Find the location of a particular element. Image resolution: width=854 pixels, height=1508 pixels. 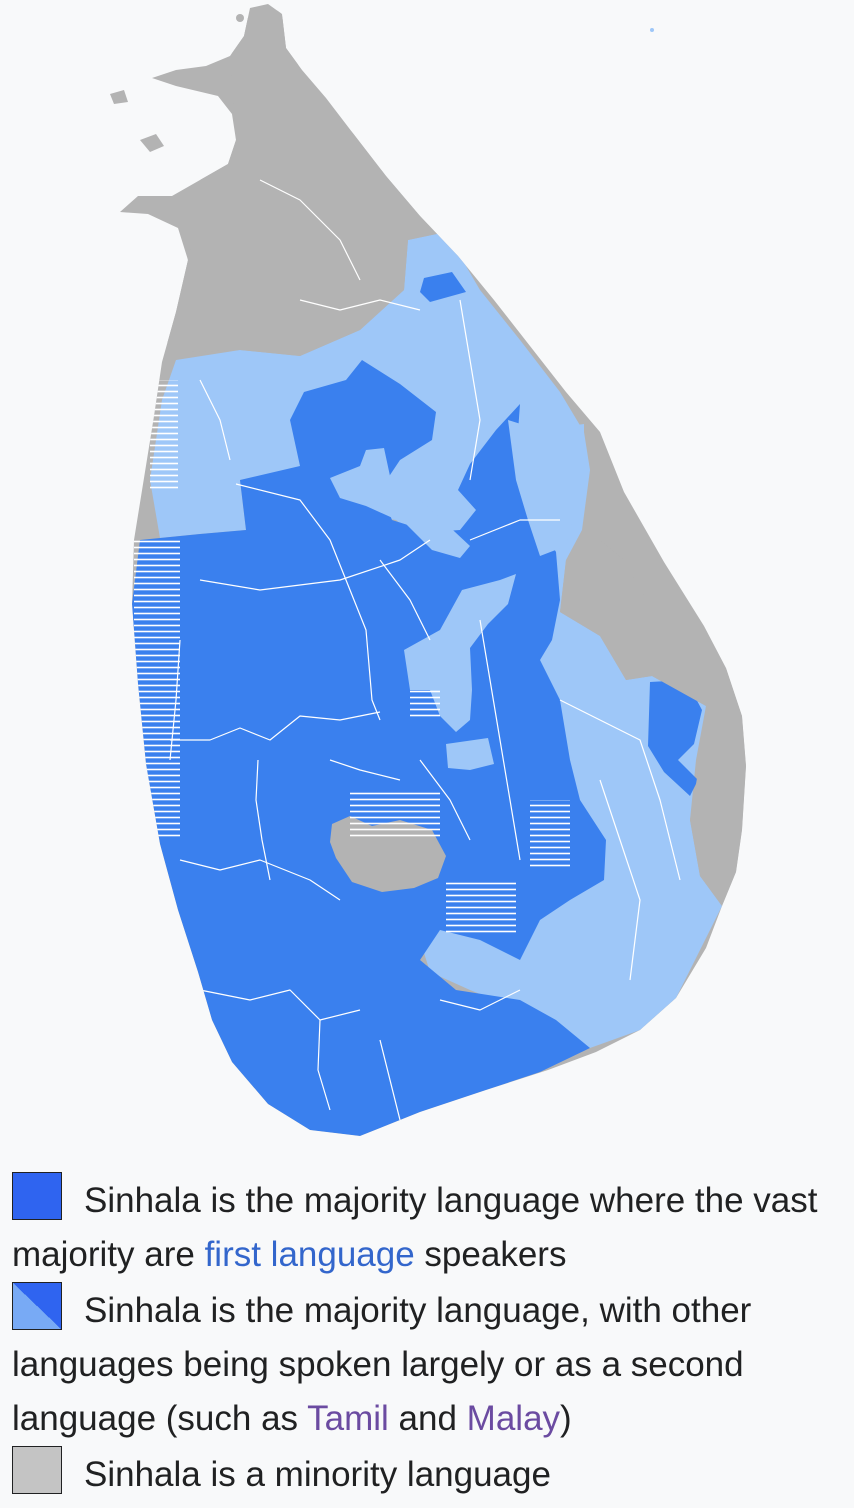

legend-swatch-grey is located at coordinates (37, 1470).